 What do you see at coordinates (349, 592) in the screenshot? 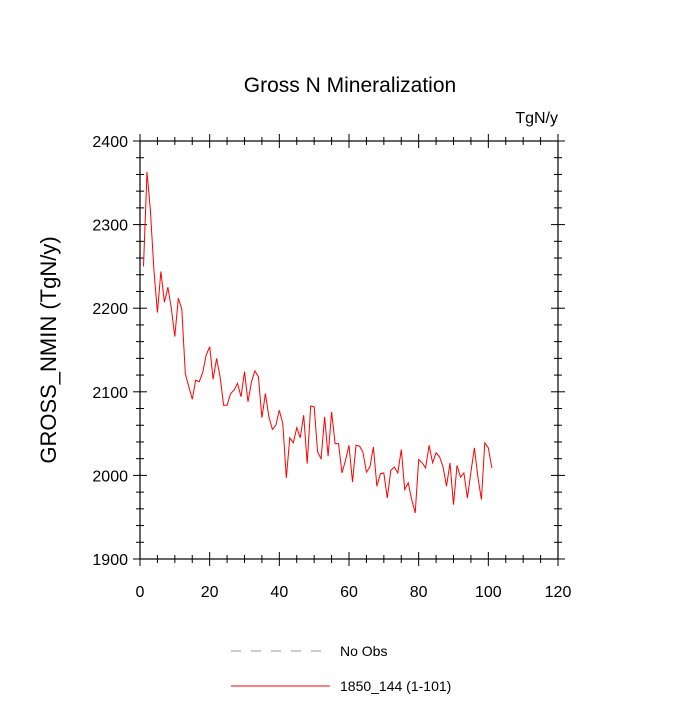
I see `x-tick-label: 60` at bounding box center [349, 592].